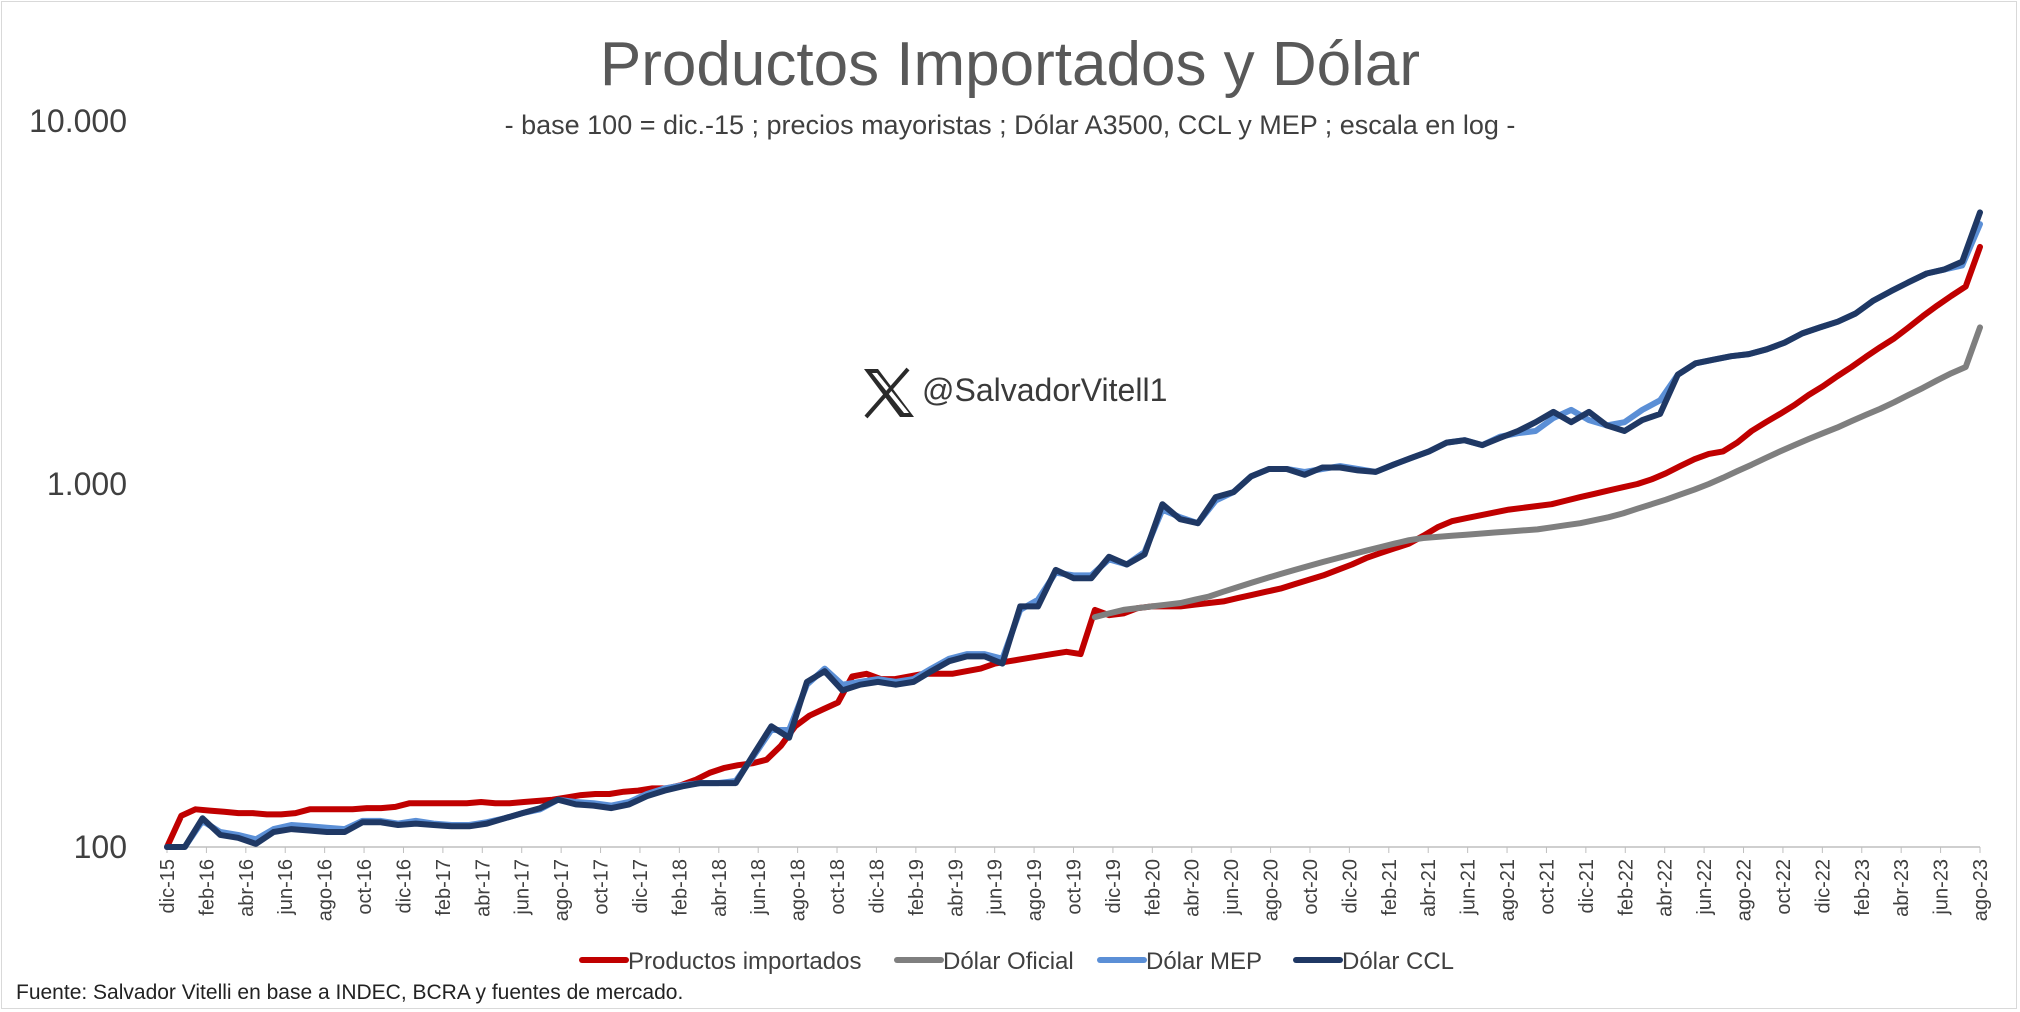 The image size is (2020, 1012). What do you see at coordinates (1784, 887) in the screenshot?
I see `x-tick-label: oct-22` at bounding box center [1784, 887].